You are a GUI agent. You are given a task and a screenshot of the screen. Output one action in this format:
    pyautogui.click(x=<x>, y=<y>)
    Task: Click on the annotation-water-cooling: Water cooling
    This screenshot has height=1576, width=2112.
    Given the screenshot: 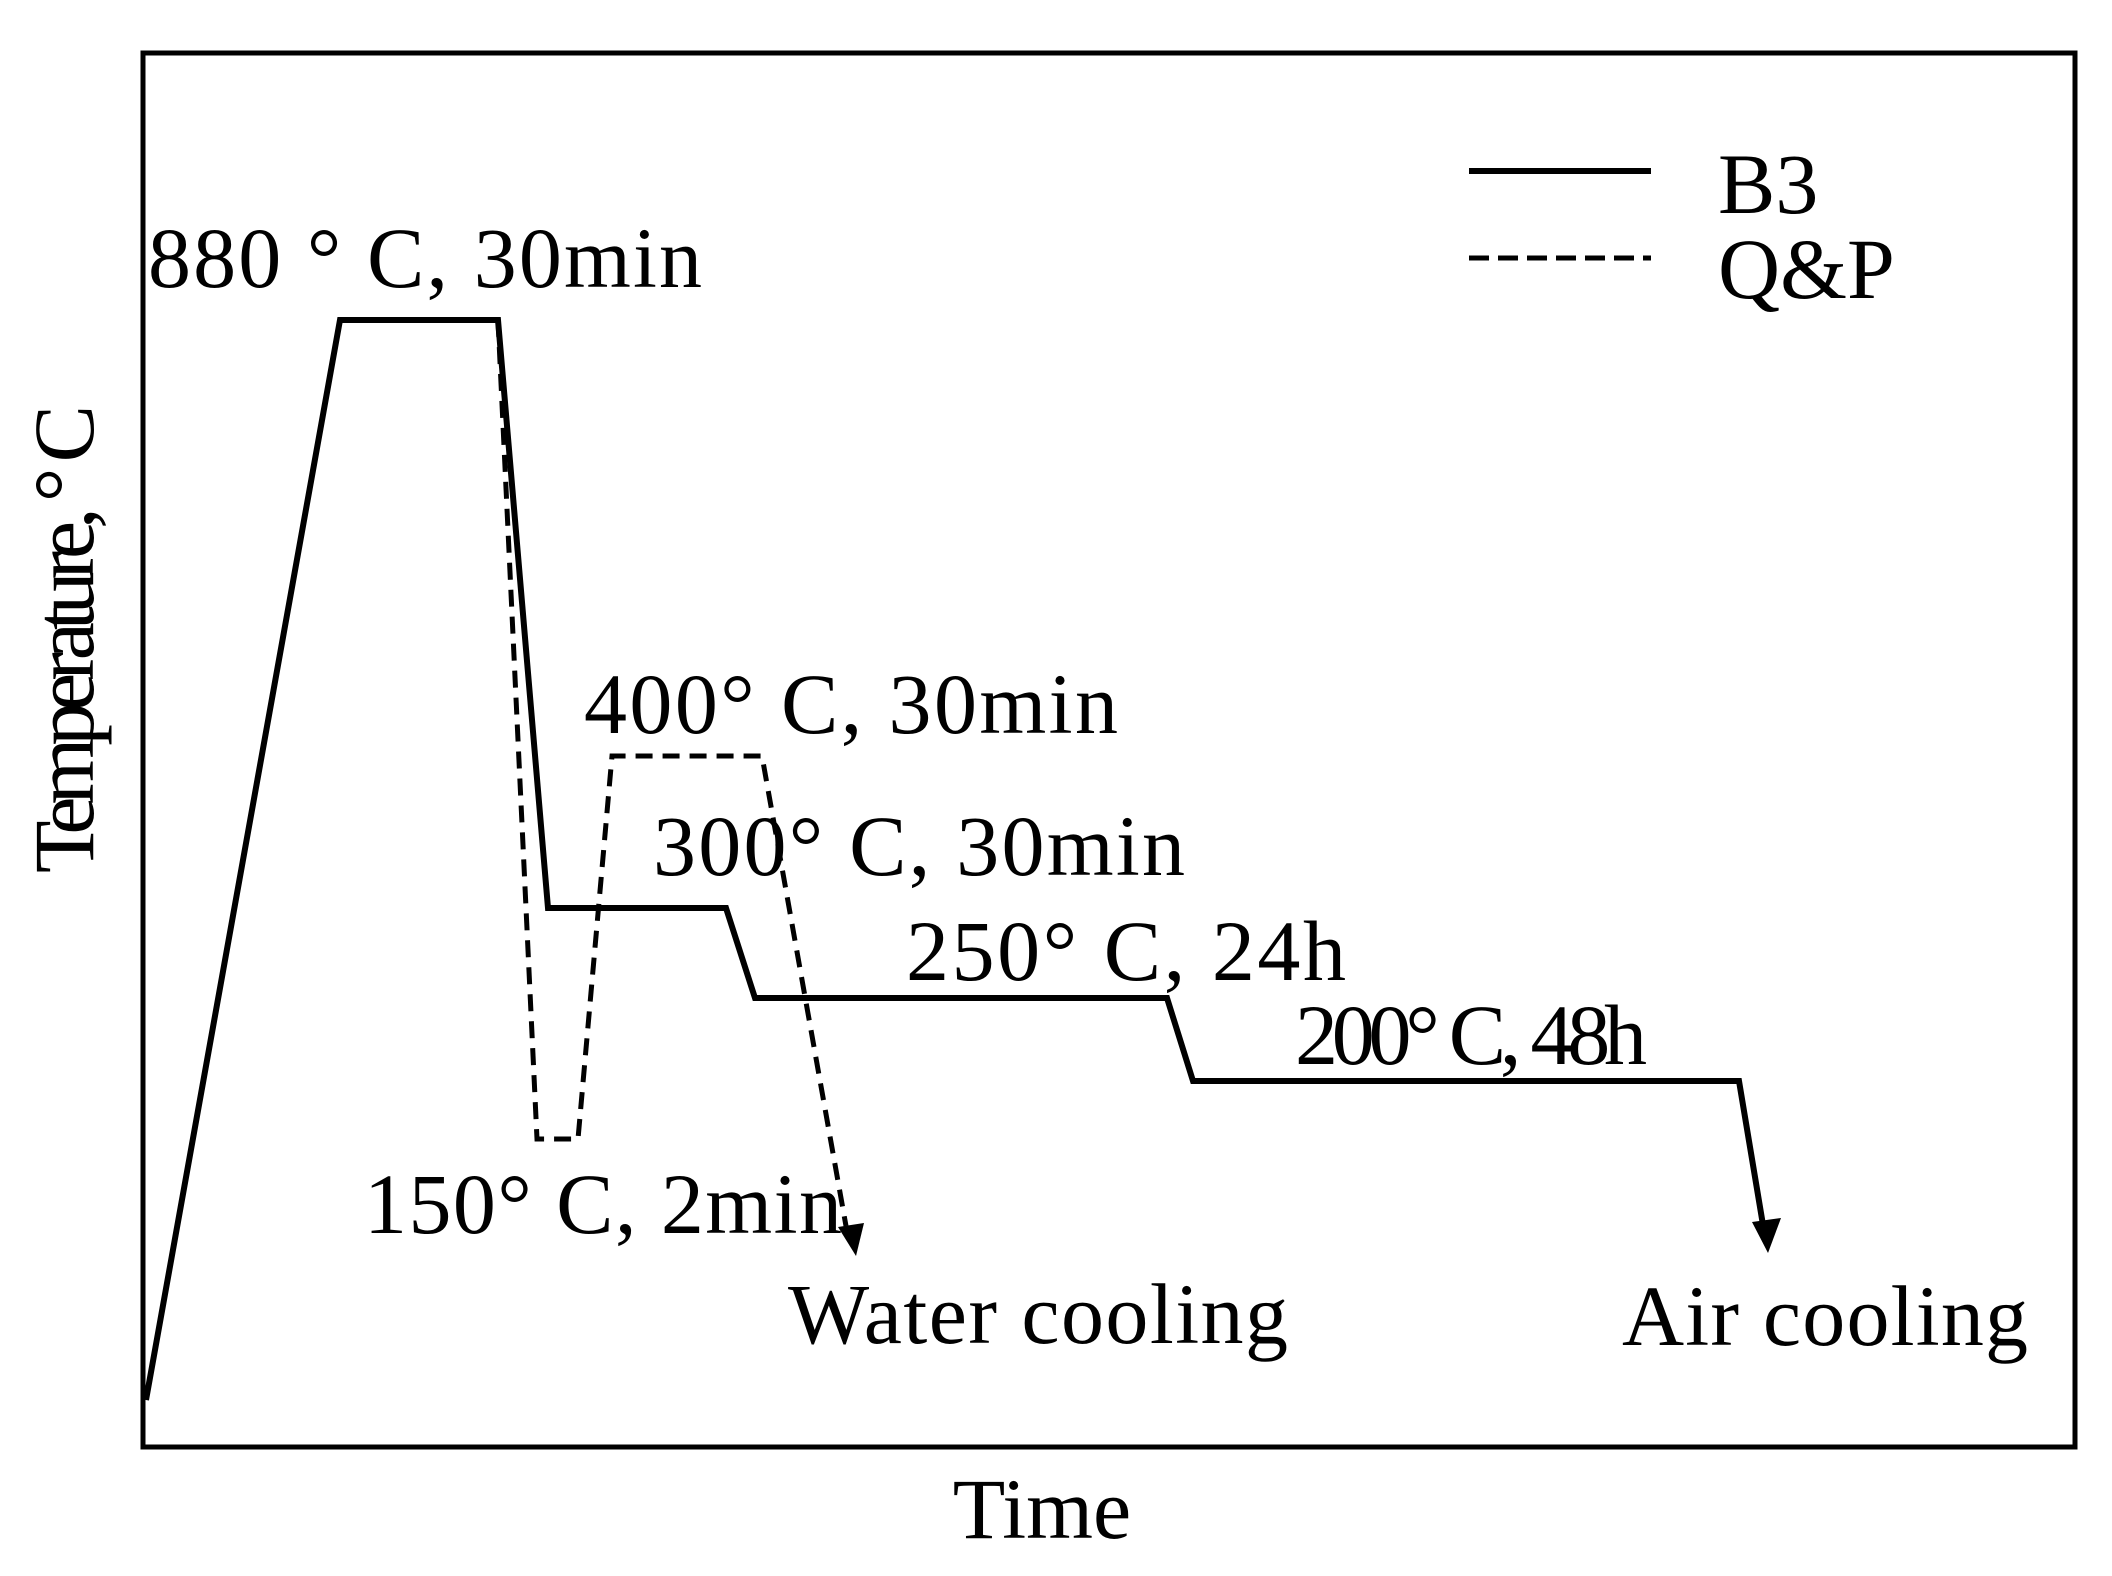 What is the action you would take?
    pyautogui.click(x=1038, y=1314)
    